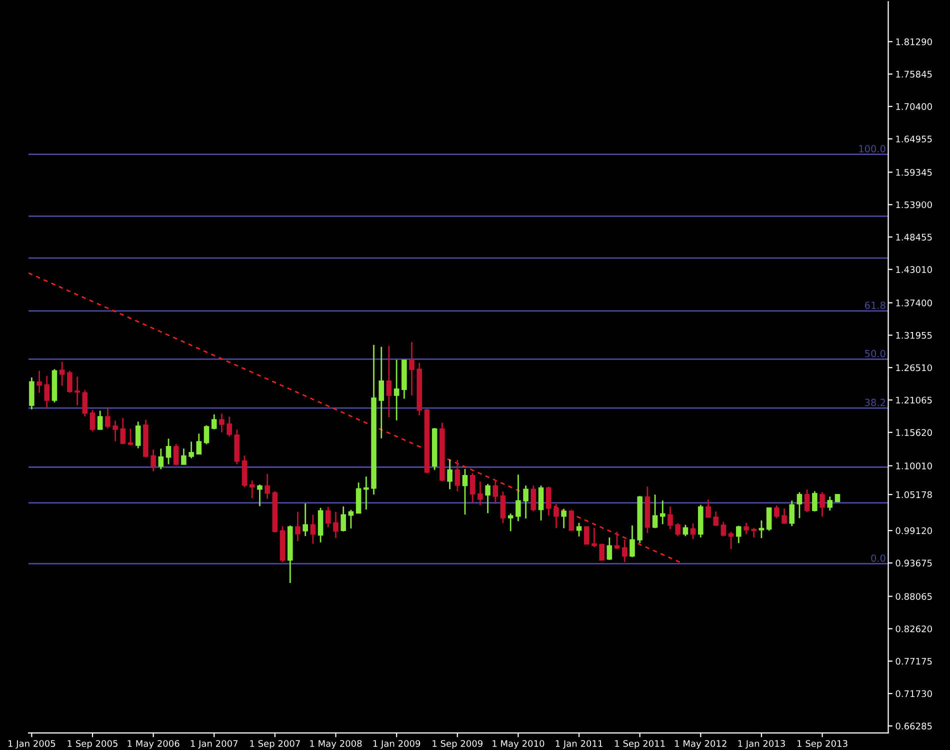 This screenshot has width=950, height=750. I want to click on y-tick-label: 1.64955, so click(914, 139).